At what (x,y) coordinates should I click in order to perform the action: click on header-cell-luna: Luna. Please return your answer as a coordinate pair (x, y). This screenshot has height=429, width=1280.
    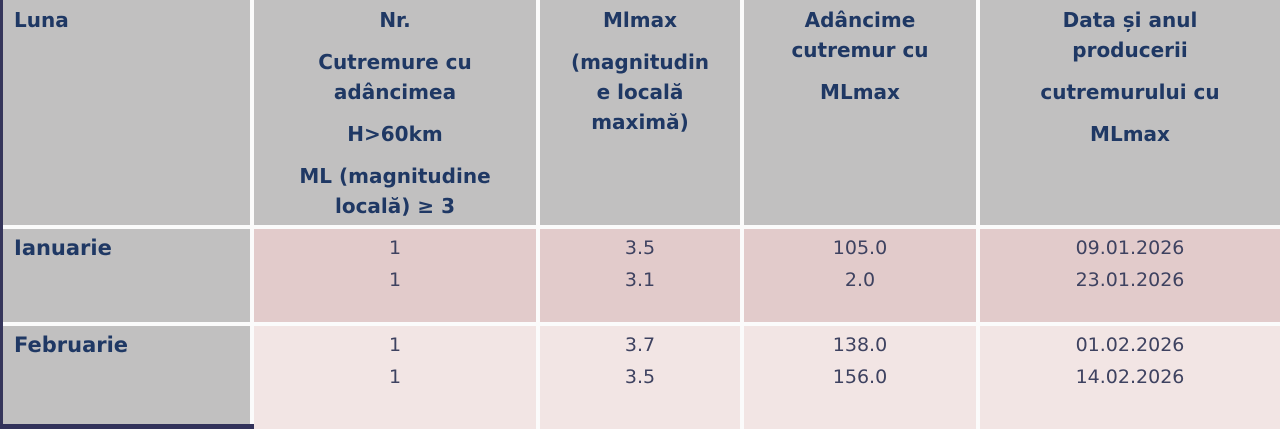
    Looking at the image, I should click on (125, 112).